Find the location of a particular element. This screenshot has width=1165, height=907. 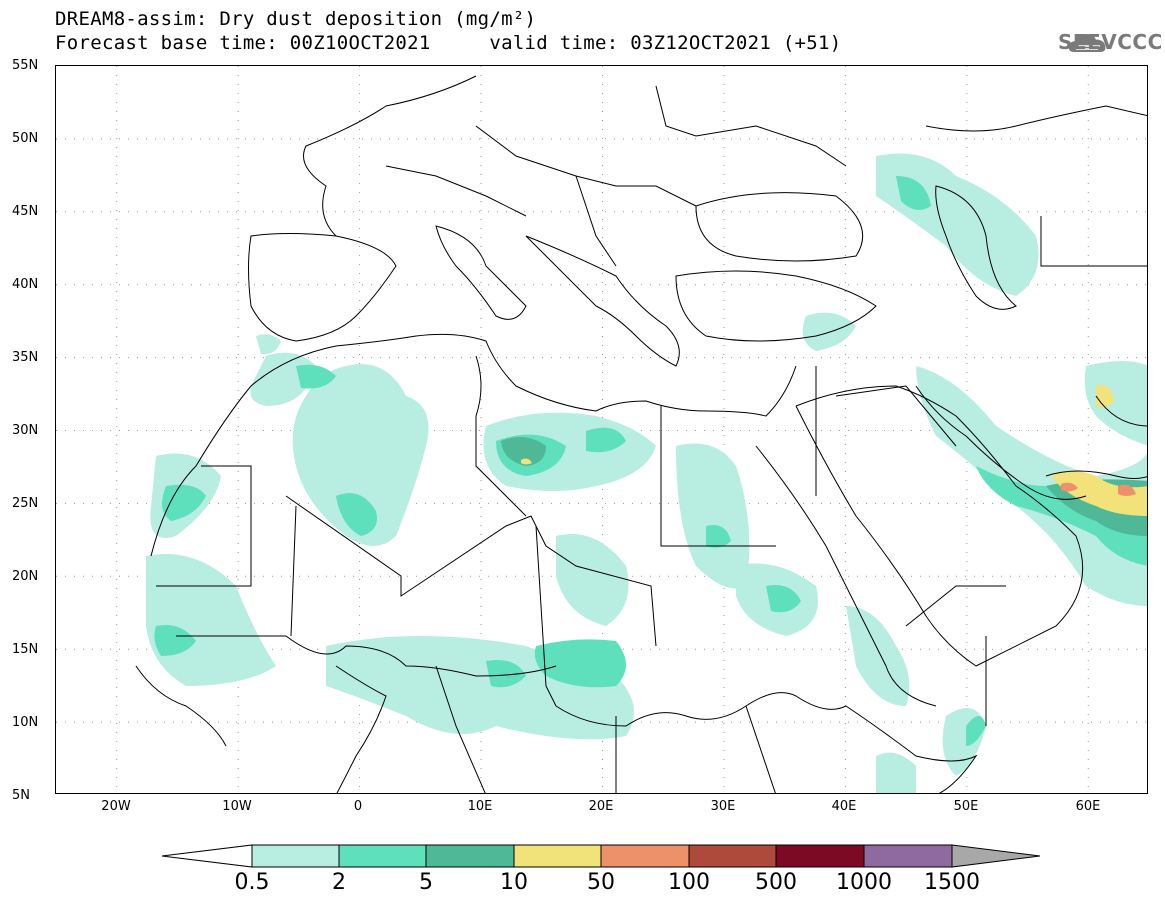

colorbar-label: 10 is located at coordinates (514, 882).